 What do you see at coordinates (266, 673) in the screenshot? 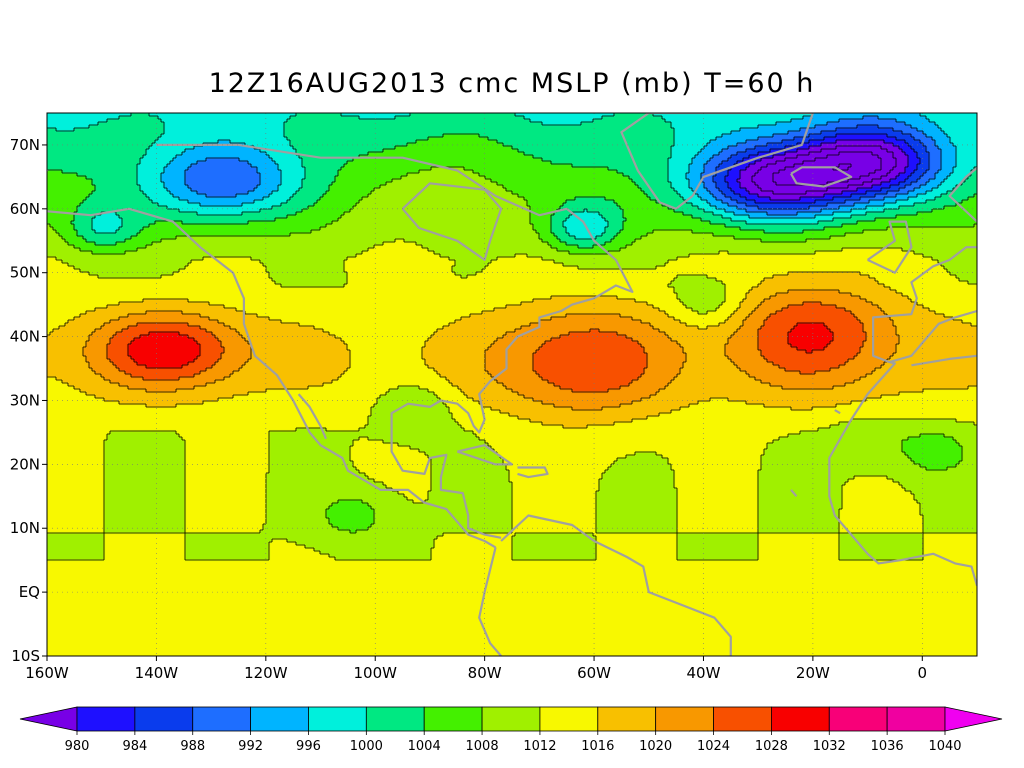
I see `x-tick-label: 120W` at bounding box center [266, 673].